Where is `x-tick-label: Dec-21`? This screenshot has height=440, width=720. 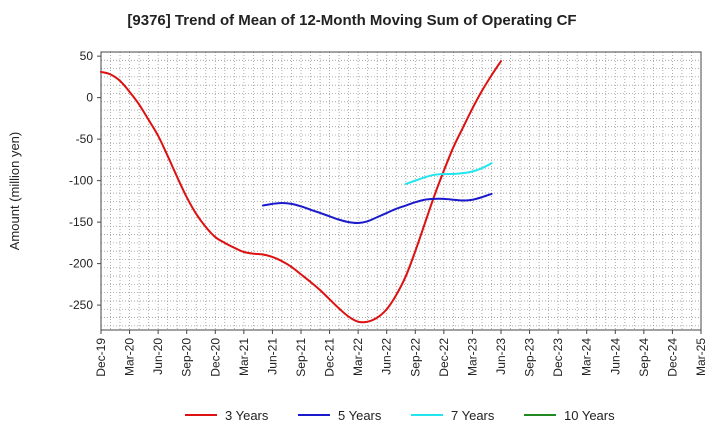 x-tick-label: Dec-21 is located at coordinates (330, 357).